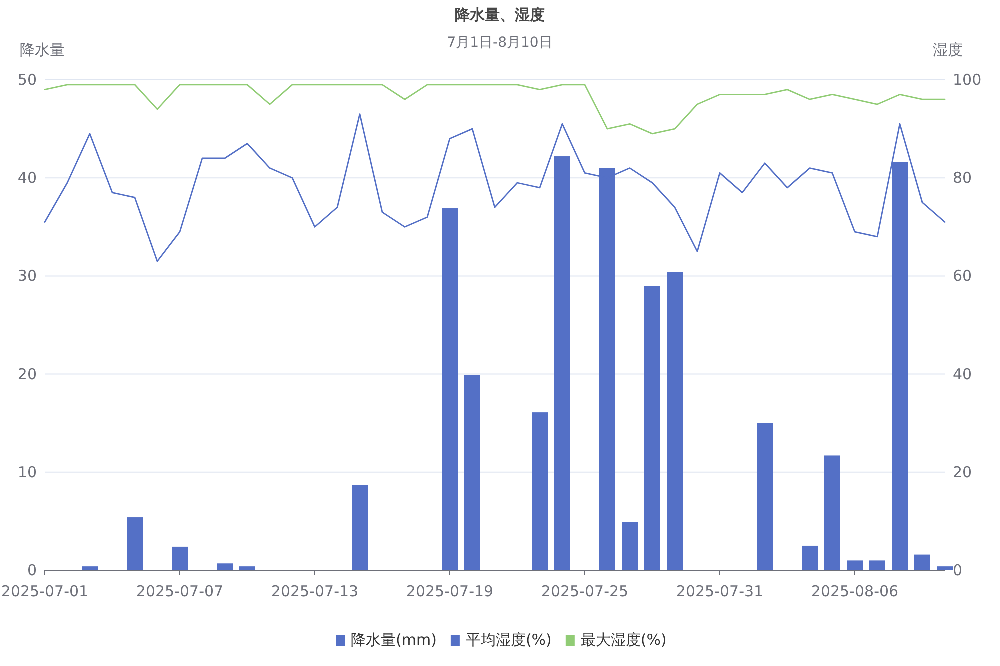 The height and width of the screenshot is (666, 1000). What do you see at coordinates (27, 374) in the screenshot?
I see `y-tick-label: 20` at bounding box center [27, 374].